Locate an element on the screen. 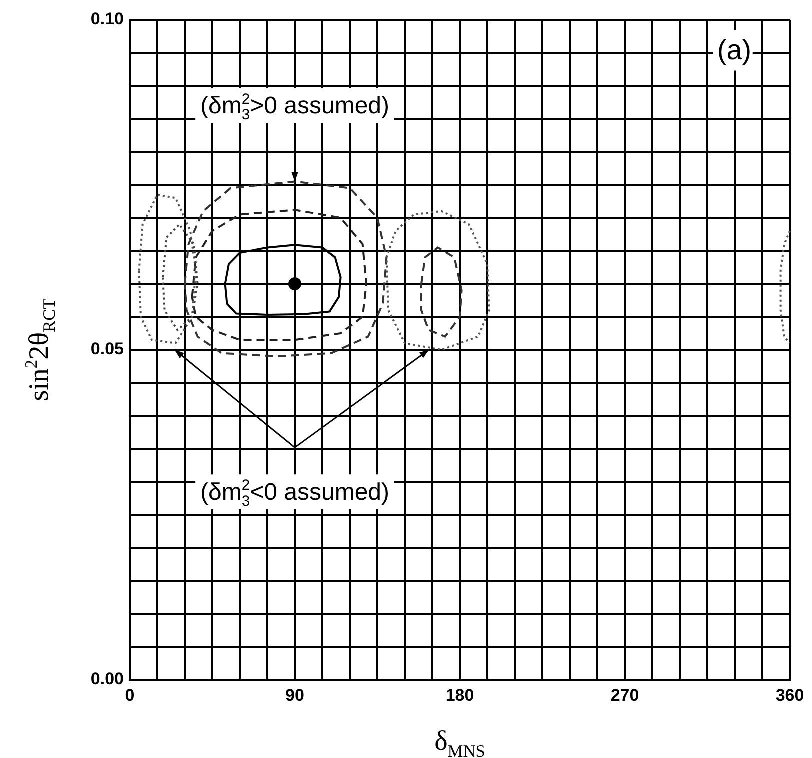 This screenshot has height=758, width=812. y-tick-label: 0.05 is located at coordinates (107, 349).